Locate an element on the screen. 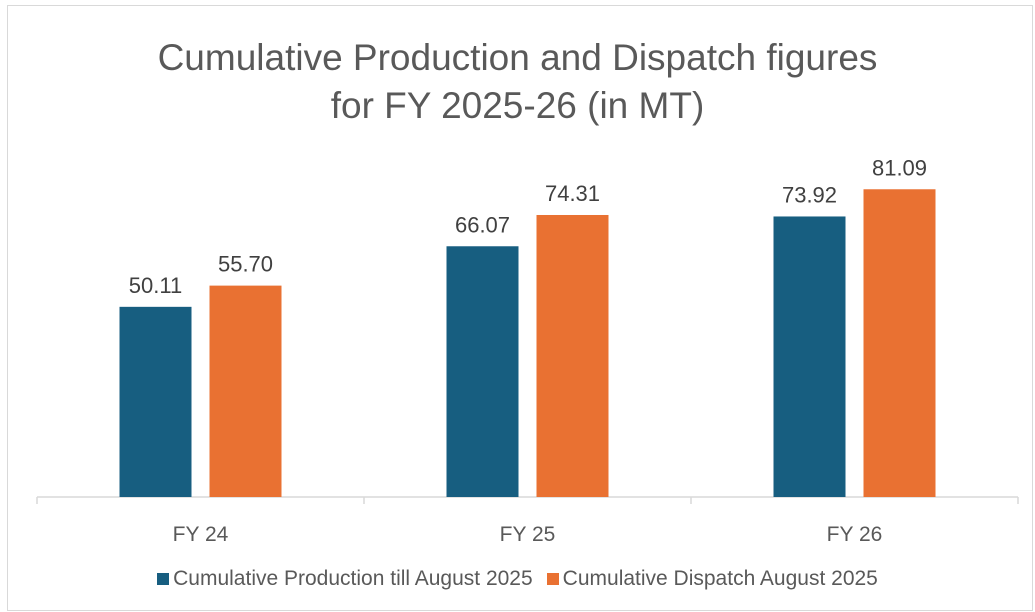 The height and width of the screenshot is (612, 1035). legend-label-dispatch: Cumulative Dispatch August 2025 is located at coordinates (720, 578).